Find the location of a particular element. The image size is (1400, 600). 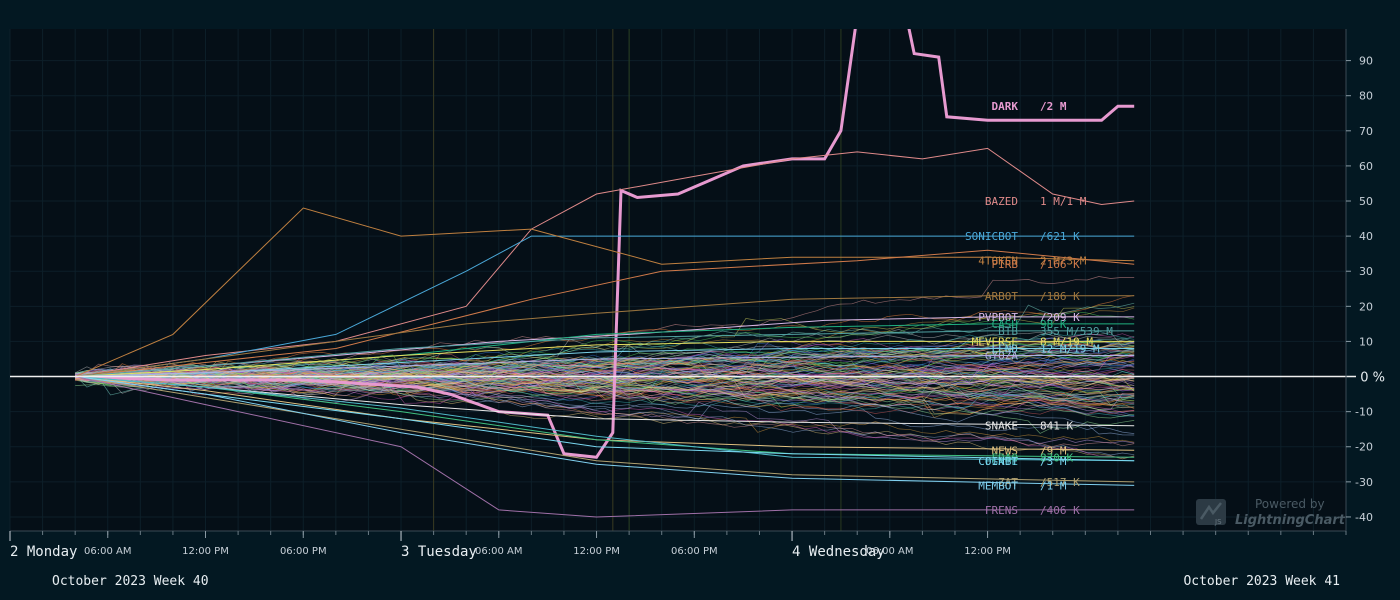

series-volume-fdao: 870 K is located at coordinates (1056, 457).